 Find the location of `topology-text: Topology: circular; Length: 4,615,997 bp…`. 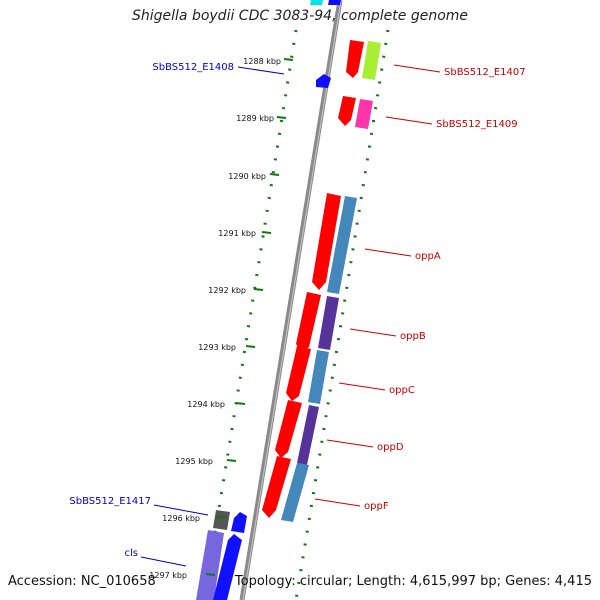

topology-text: Topology: circular; Length: 4,615,997 bp… is located at coordinates (413, 581).